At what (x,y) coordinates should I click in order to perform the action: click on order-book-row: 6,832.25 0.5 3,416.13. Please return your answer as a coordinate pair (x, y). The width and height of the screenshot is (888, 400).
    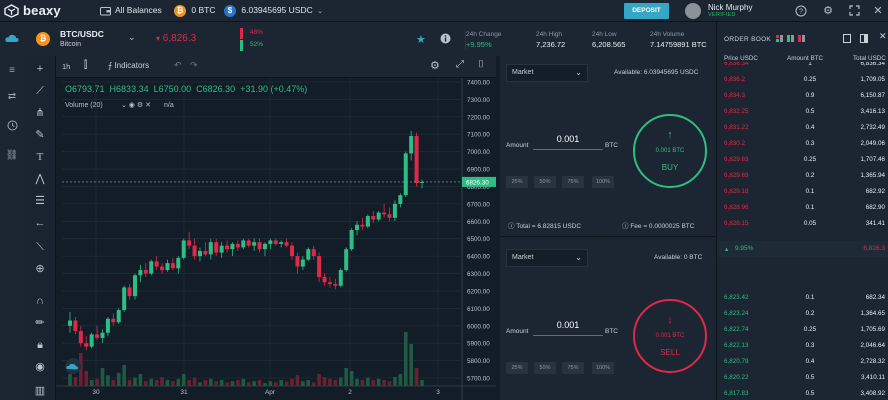
    Looking at the image, I should click on (802, 112).